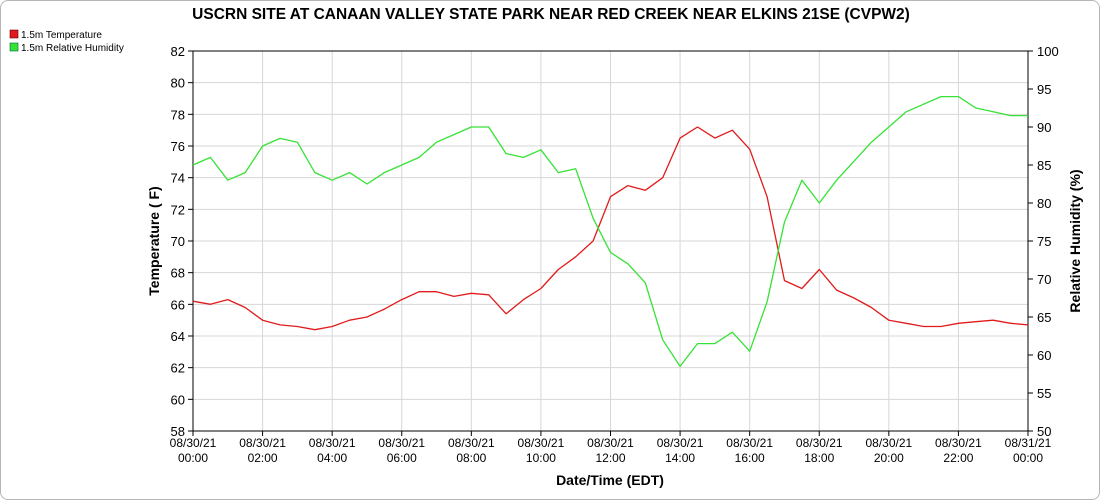 This screenshot has height=501, width=1100. I want to click on legend-swatch-humidity, so click(14, 47).